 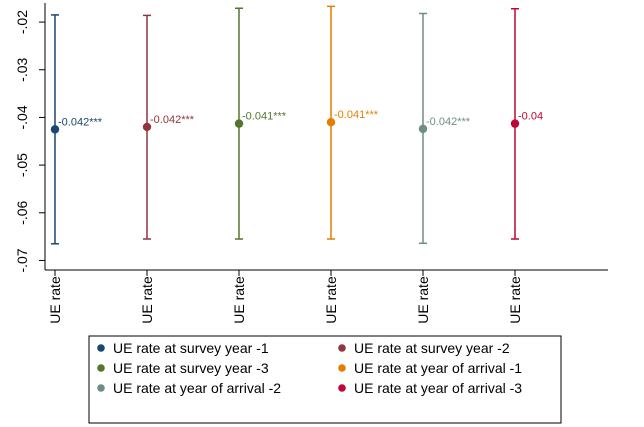 What do you see at coordinates (191, 368) in the screenshot?
I see `legend-label: UE rate at survey year -3` at bounding box center [191, 368].